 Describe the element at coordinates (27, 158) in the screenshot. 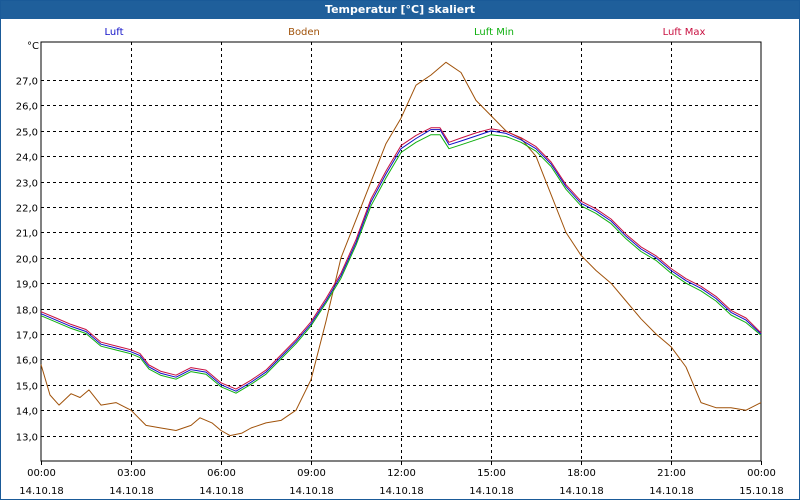

I see `y-tick-label: 24,0` at that location.